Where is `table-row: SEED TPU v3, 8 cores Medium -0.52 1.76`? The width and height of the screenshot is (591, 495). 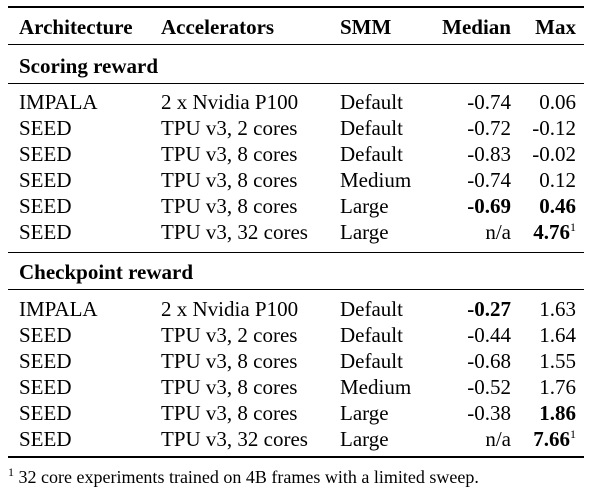 table-row: SEED TPU v3, 8 cores Medium -0.52 1.76 is located at coordinates (295, 387).